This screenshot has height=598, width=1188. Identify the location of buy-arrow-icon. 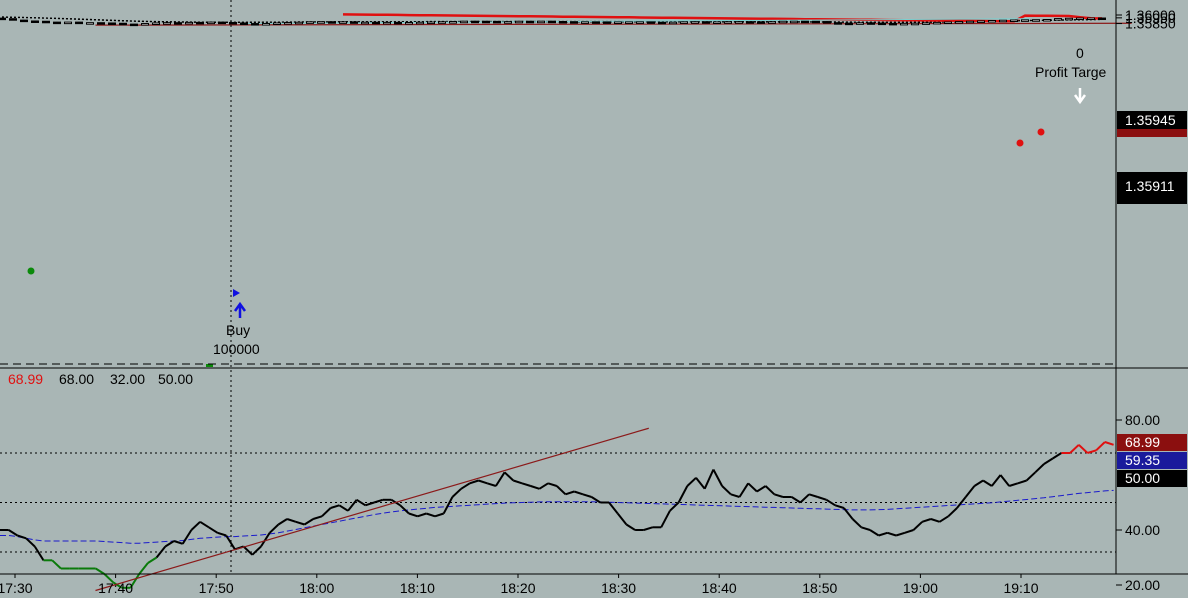
(240, 309).